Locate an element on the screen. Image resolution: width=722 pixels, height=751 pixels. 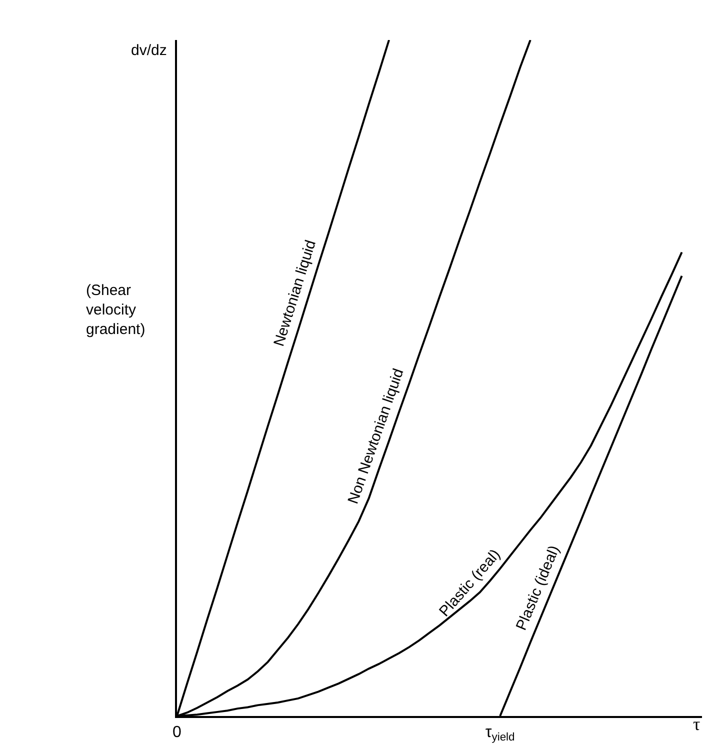
x-tick-label: τ$_{yield}$ is located at coordinates (500, 734).